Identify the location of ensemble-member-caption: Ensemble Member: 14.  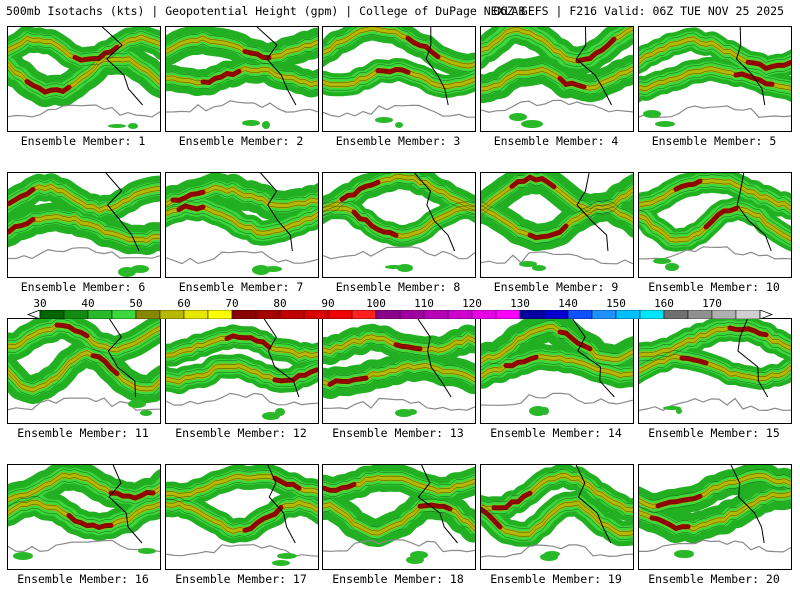
(556, 433).